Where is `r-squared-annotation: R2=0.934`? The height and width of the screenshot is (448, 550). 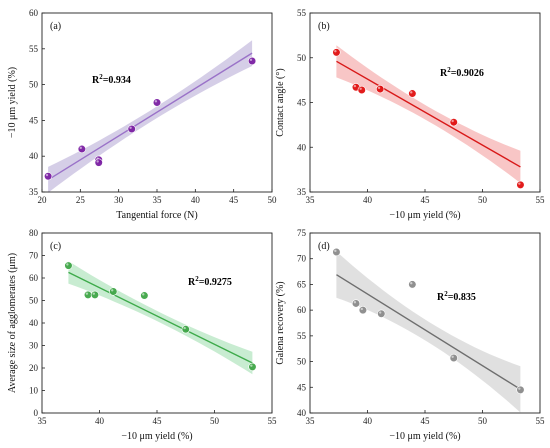
r-squared-annotation: R2=0.934 is located at coordinates (111, 79).